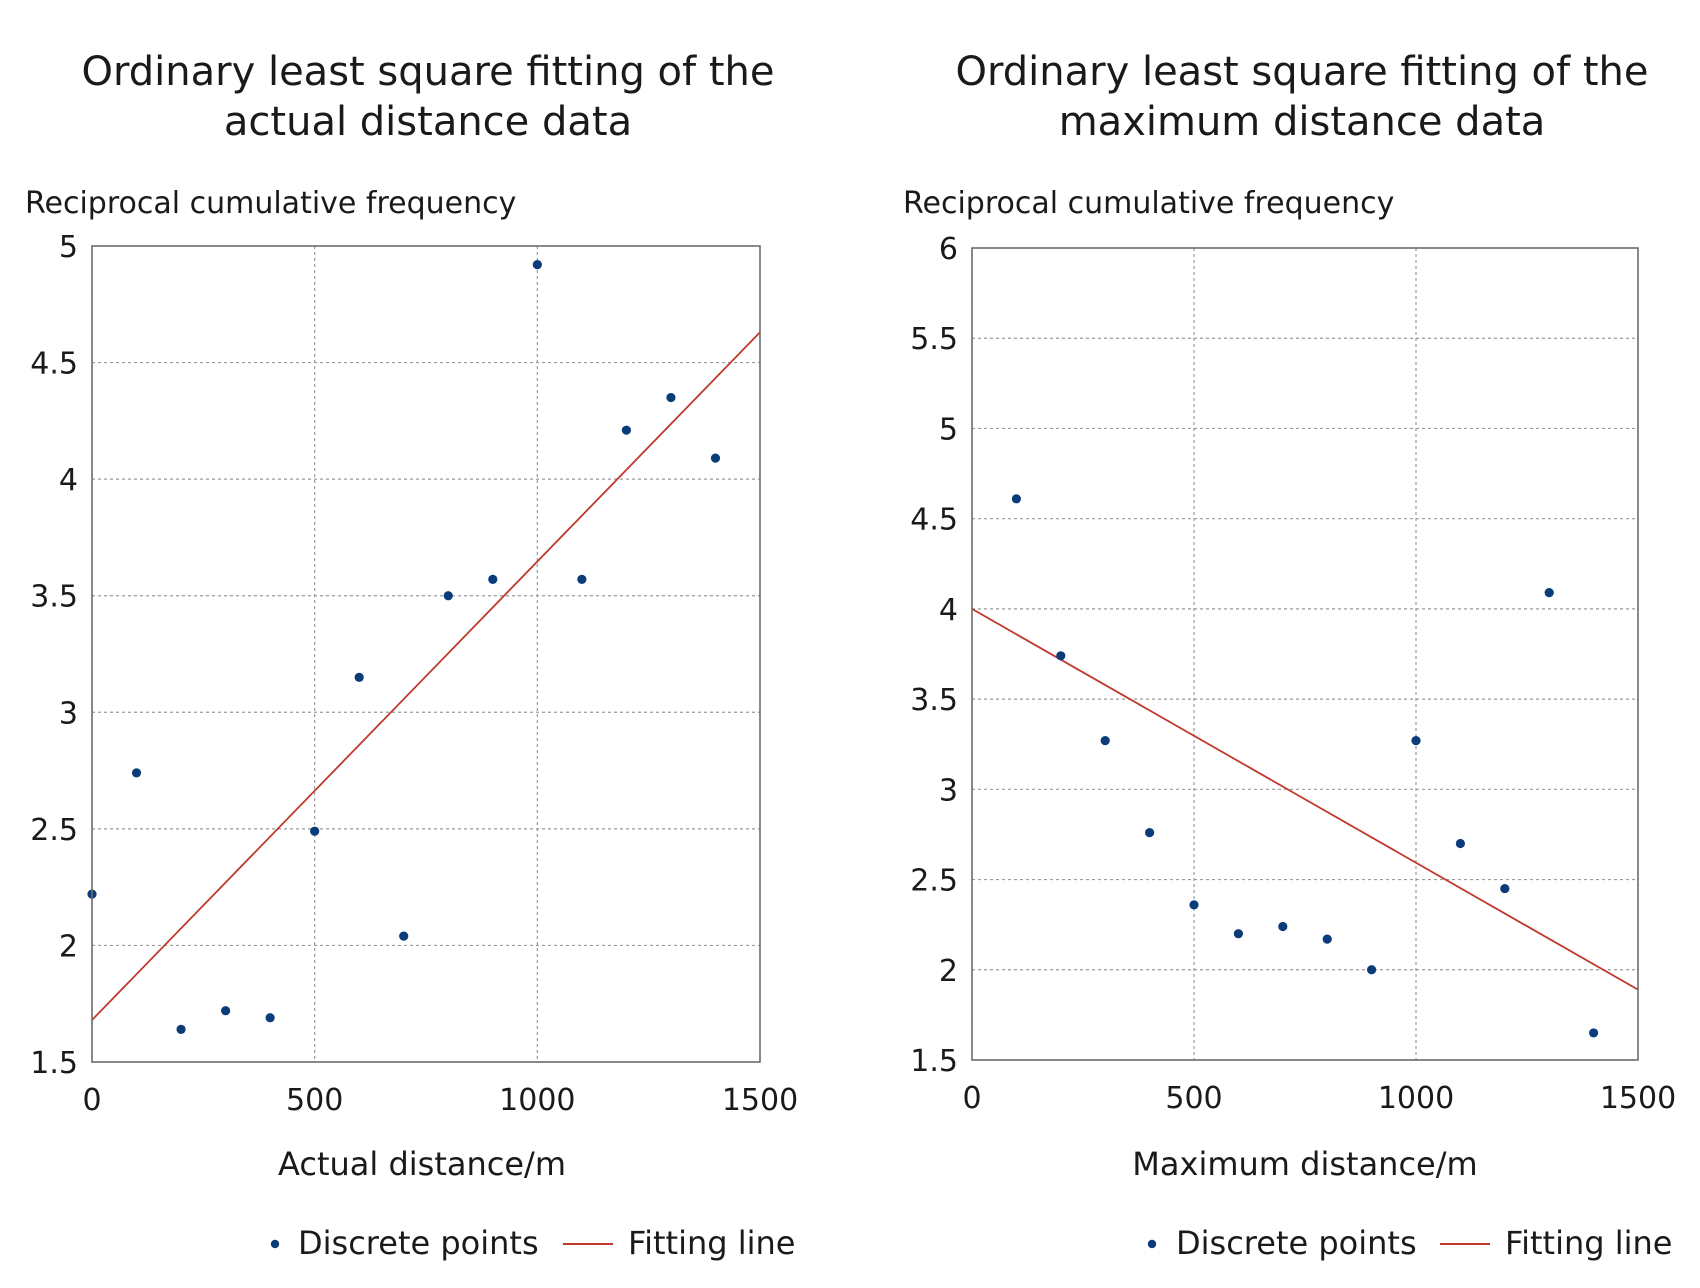  What do you see at coordinates (934, 339) in the screenshot?
I see `y-tick-label: 5.5` at bounding box center [934, 339].